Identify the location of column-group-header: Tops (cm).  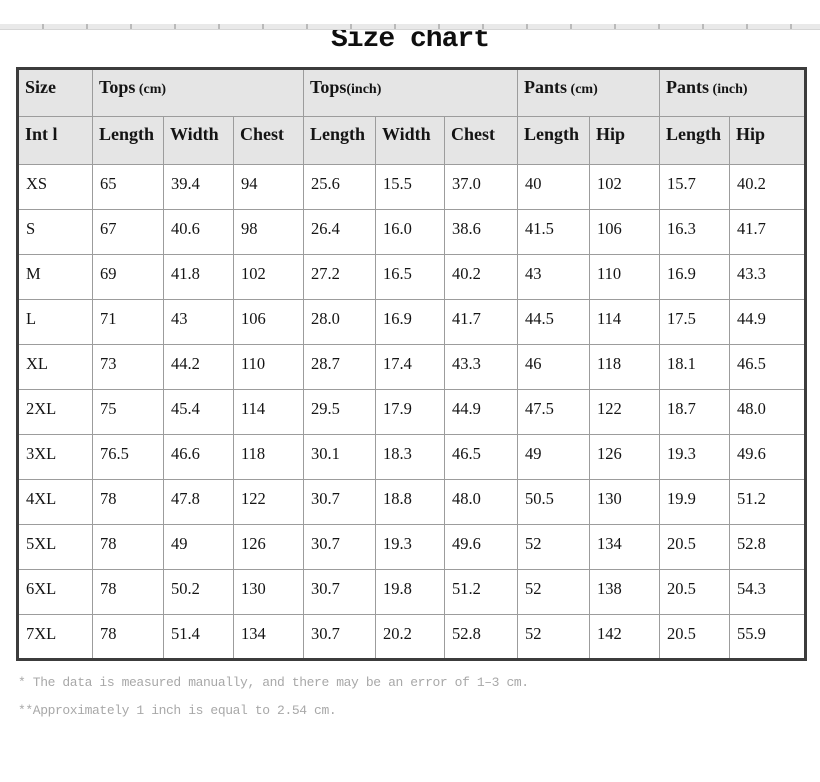
(198, 92).